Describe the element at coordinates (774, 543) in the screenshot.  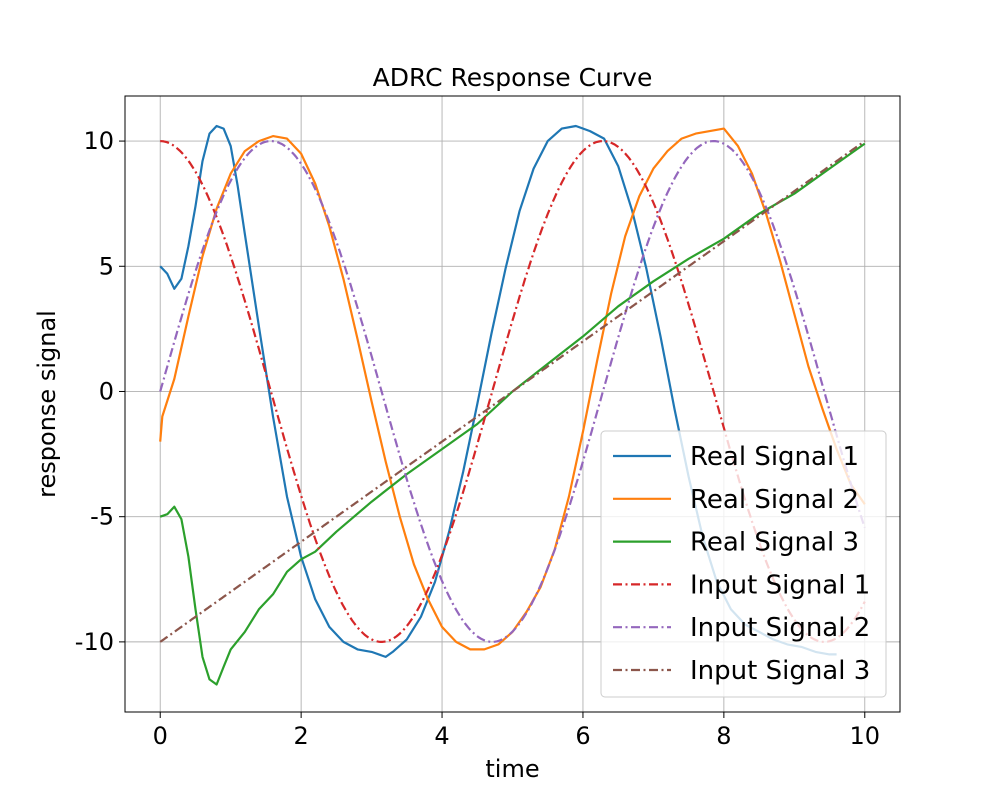
I see `legend-label: Real Signal 3` at that location.